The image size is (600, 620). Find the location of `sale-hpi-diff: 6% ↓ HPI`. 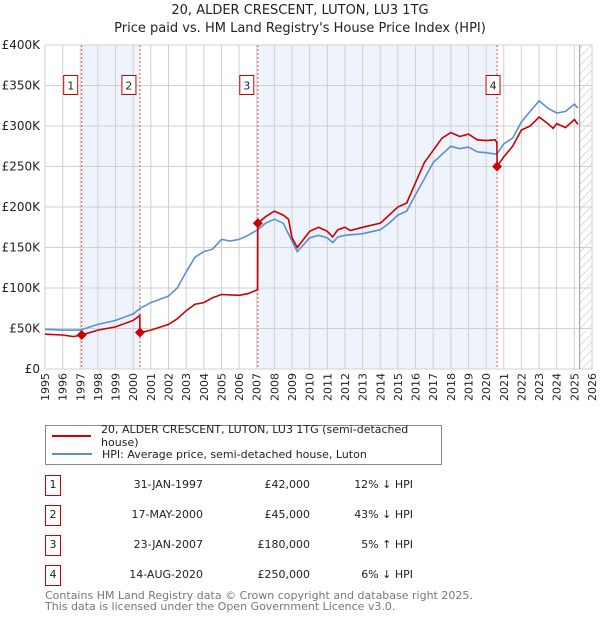

sale-hpi-diff: 6% ↓ HPI is located at coordinates (387, 574).